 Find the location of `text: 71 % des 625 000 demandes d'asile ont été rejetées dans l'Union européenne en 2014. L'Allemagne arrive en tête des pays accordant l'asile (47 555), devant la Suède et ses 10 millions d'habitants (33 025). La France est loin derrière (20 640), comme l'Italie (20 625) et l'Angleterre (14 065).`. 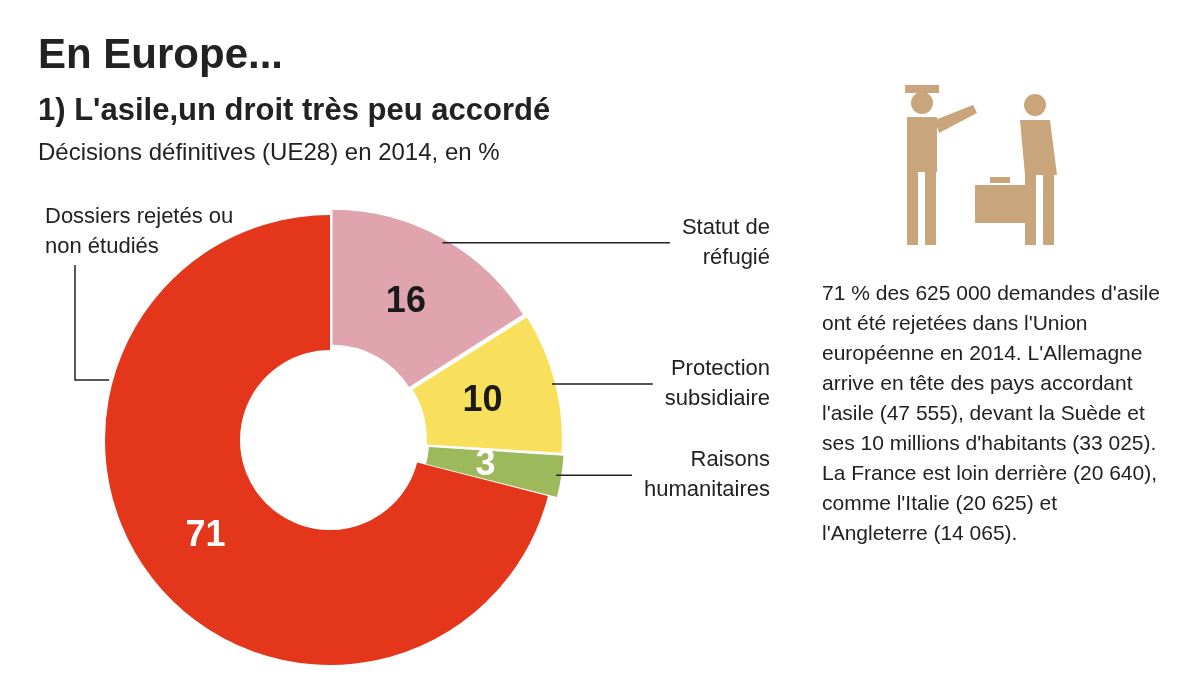

text: 71 % des 625 000 demandes d'asile ont été rejetées dans l'Union européenne en 2014. L'Allemagne arrive en tête des pays accordant l'asile (47 555), devant la Suède et ses 10 millions d'habitants (33 025). La France est loin derrière (20 640), comme l'Italie (20 625) et l'Angleterre (14 065). is located at coordinates (991, 412).